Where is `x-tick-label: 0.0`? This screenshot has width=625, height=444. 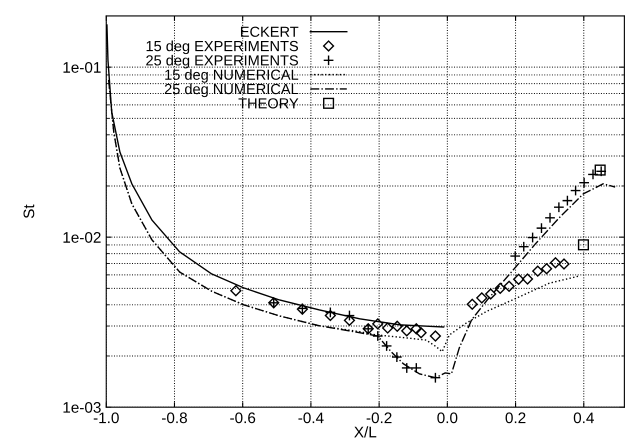
x-tick-label: 0.0 is located at coordinates (447, 418).